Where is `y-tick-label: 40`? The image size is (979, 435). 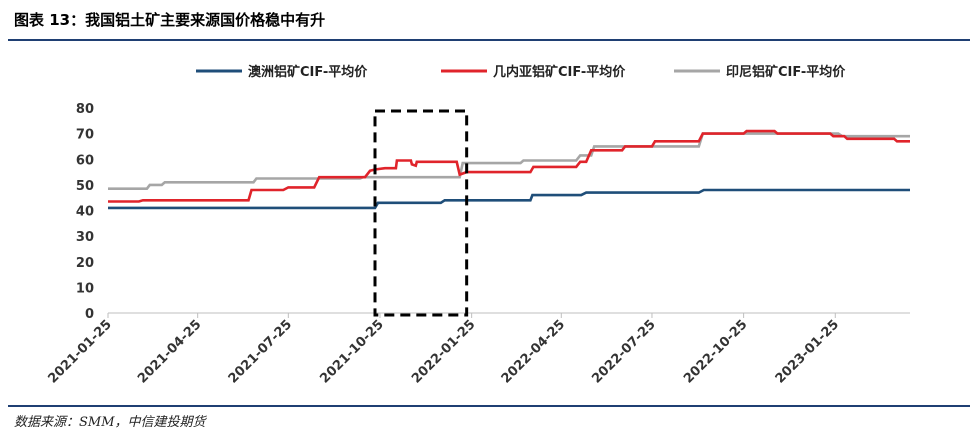 y-tick-label: 40 is located at coordinates (85, 212).